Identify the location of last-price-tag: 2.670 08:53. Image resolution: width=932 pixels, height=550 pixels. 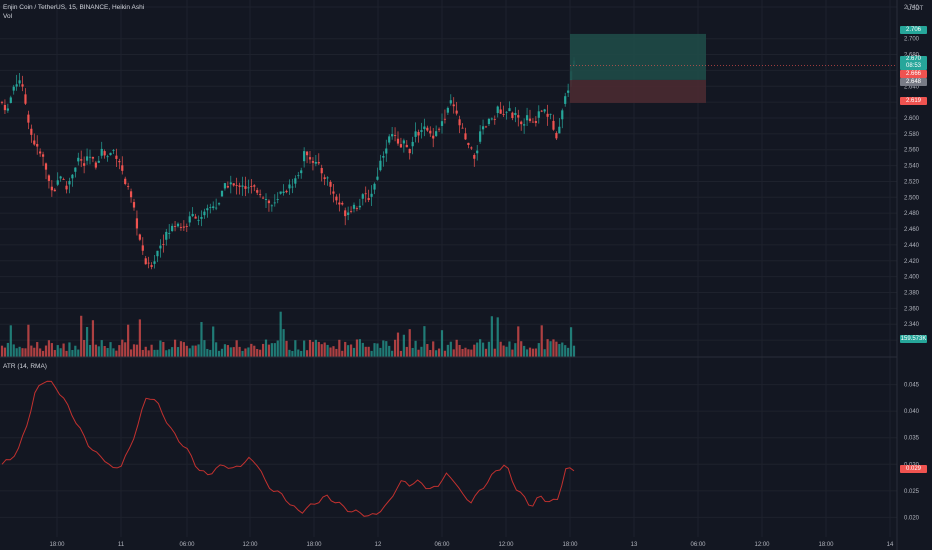
(913, 63).